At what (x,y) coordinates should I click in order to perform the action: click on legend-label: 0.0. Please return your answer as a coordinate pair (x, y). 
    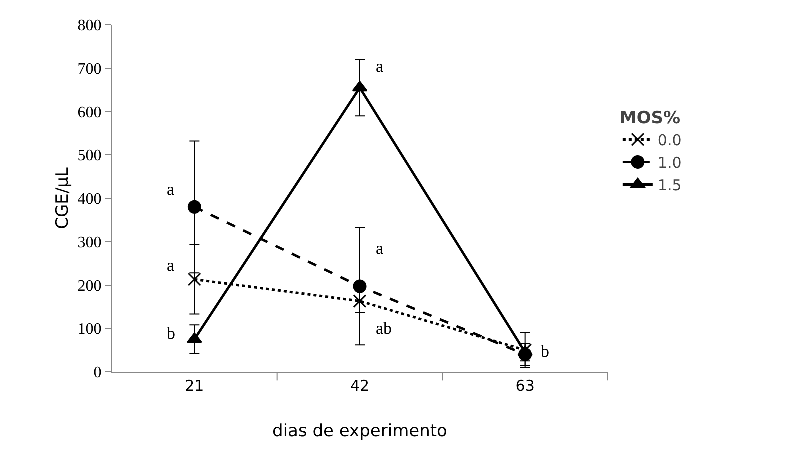
    Looking at the image, I should click on (670, 141).